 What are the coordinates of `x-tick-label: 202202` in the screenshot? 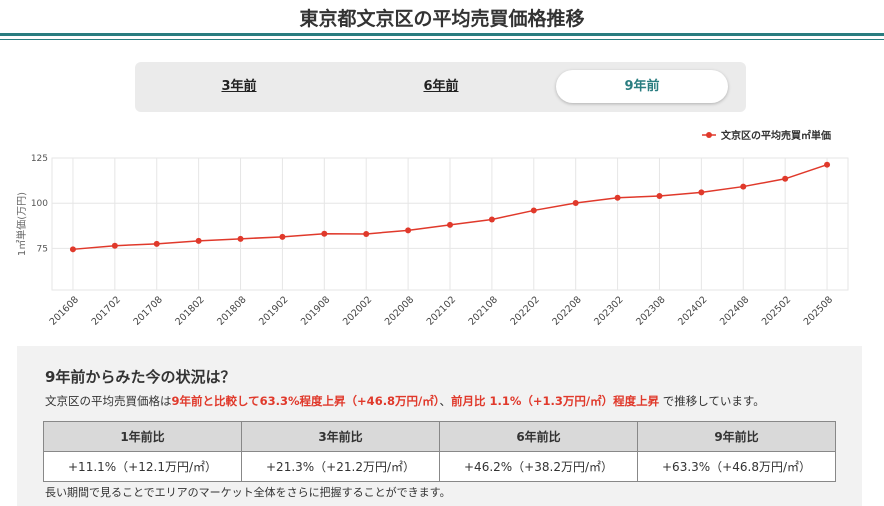 It's located at (524, 310).